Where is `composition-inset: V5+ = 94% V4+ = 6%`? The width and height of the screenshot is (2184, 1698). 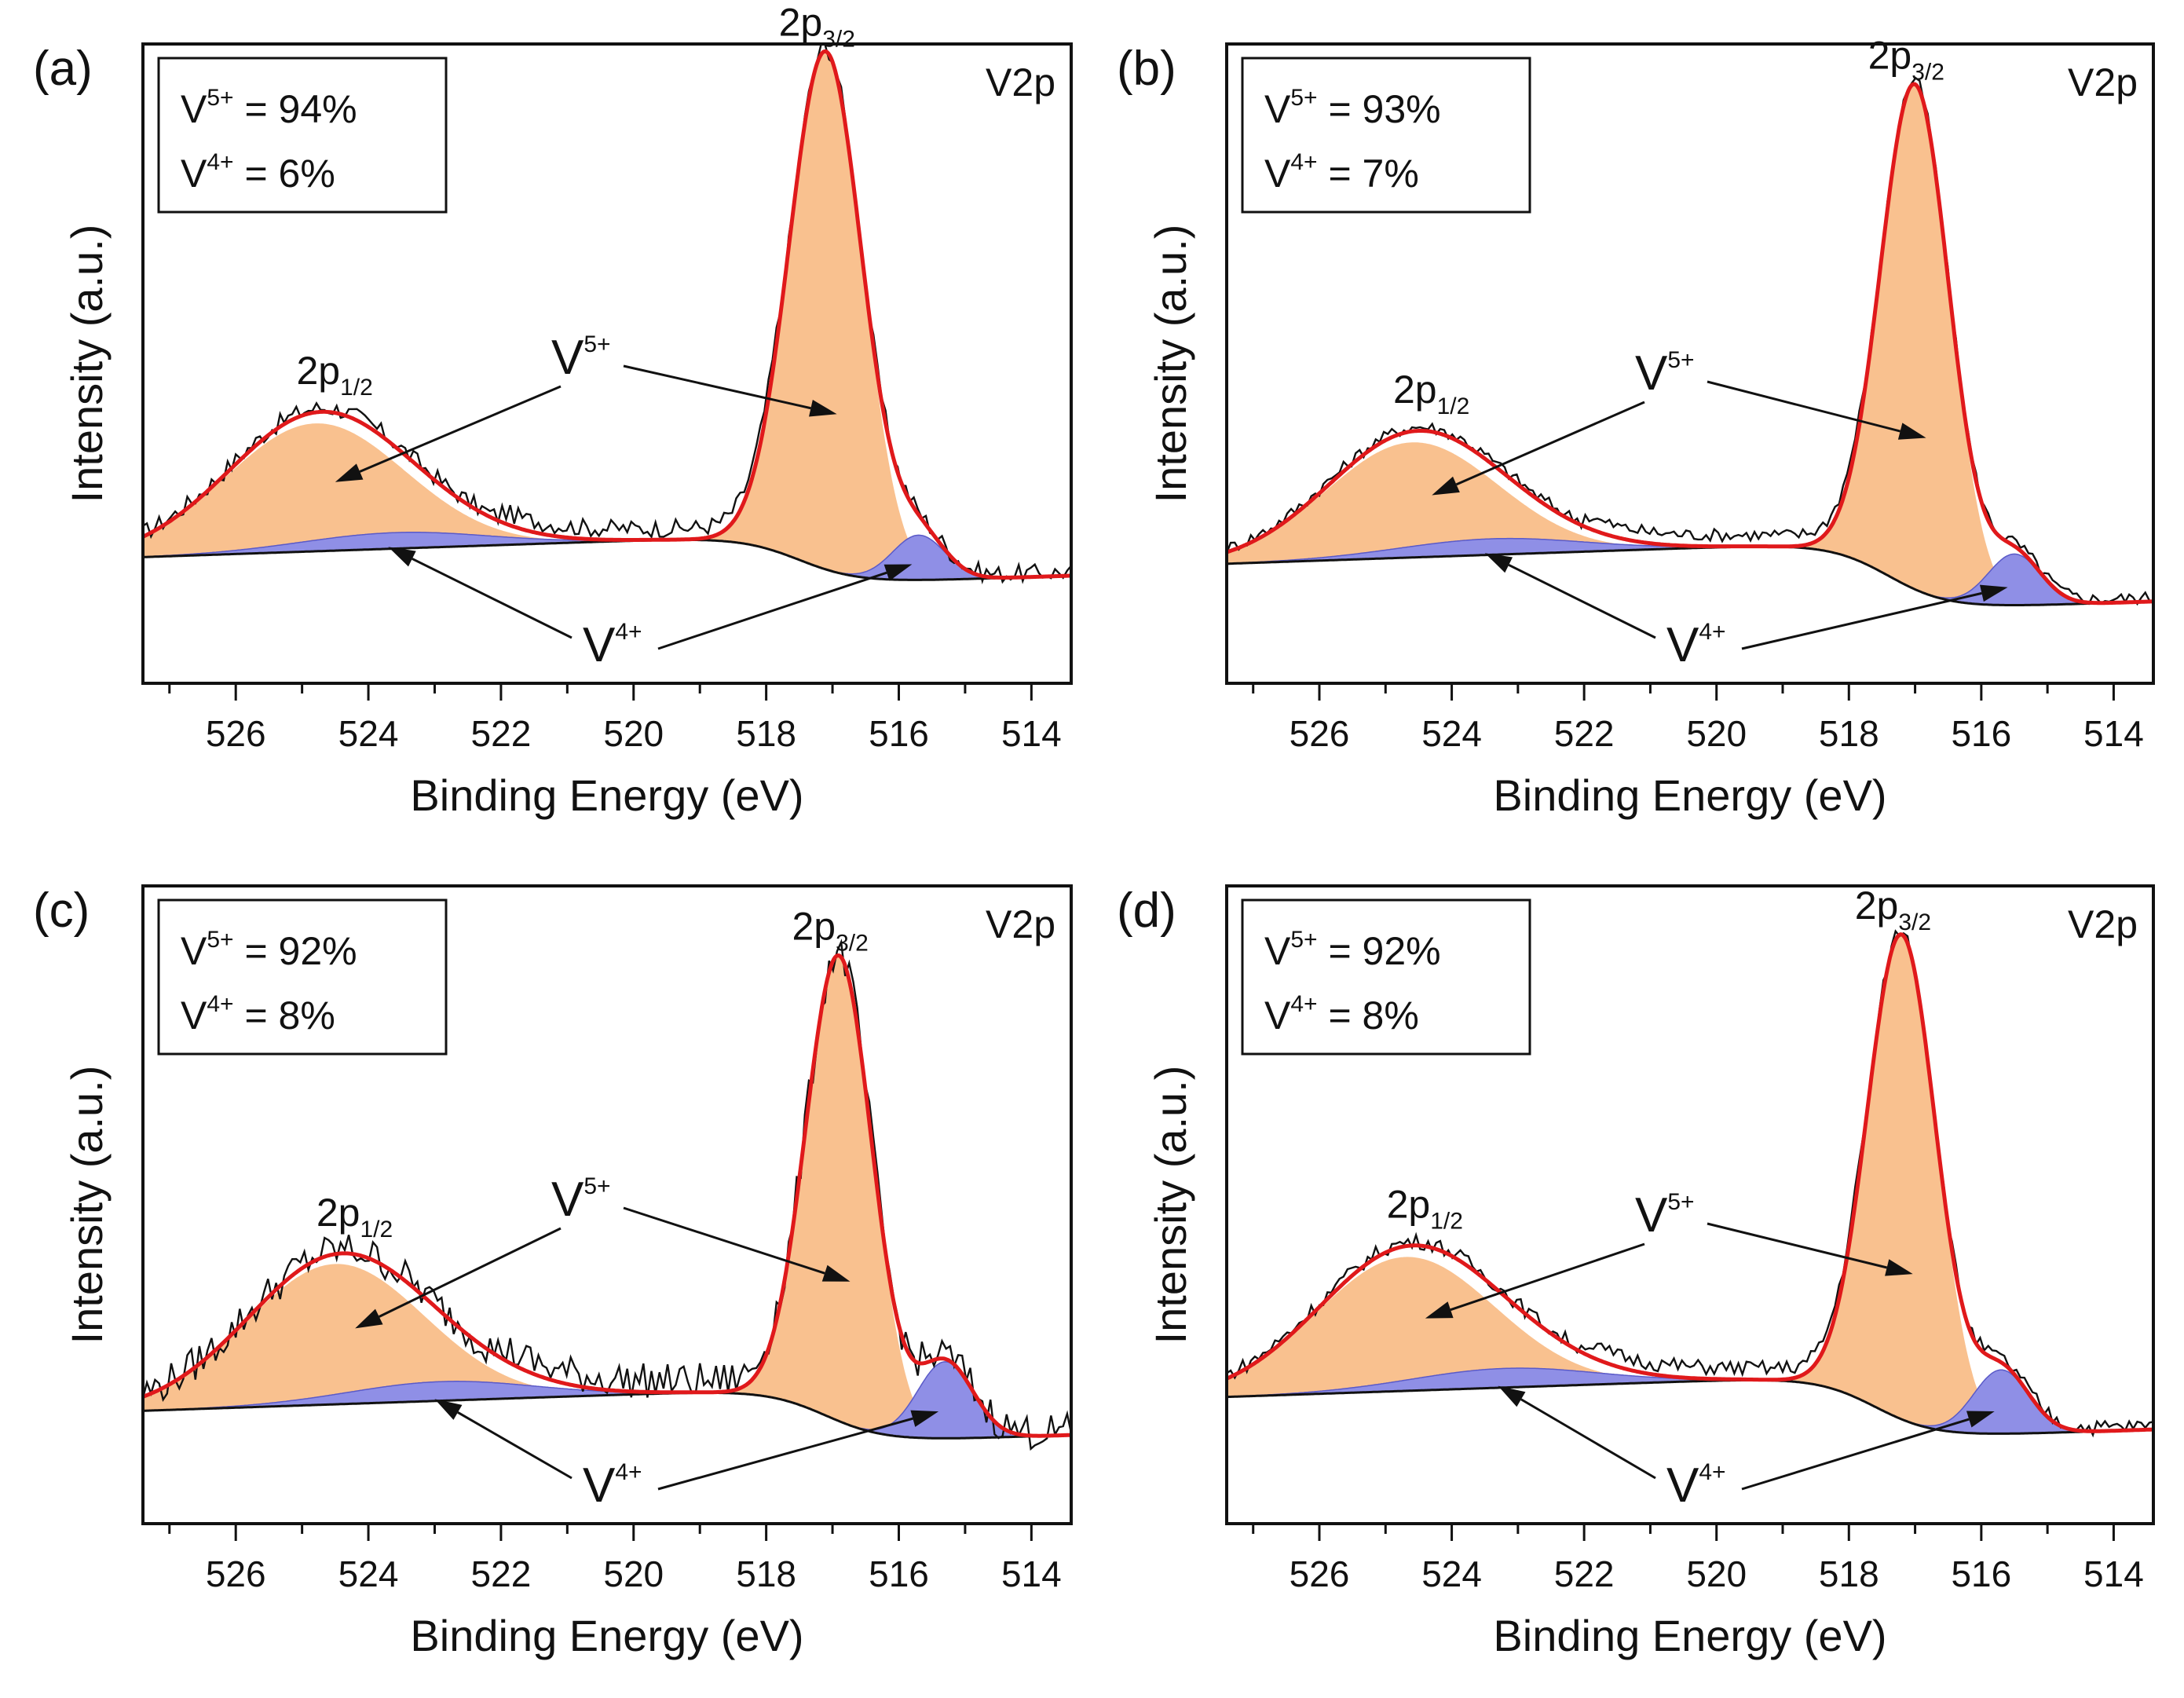
composition-inset: V5+ = 94% V4+ = 6% is located at coordinates (302, 135).